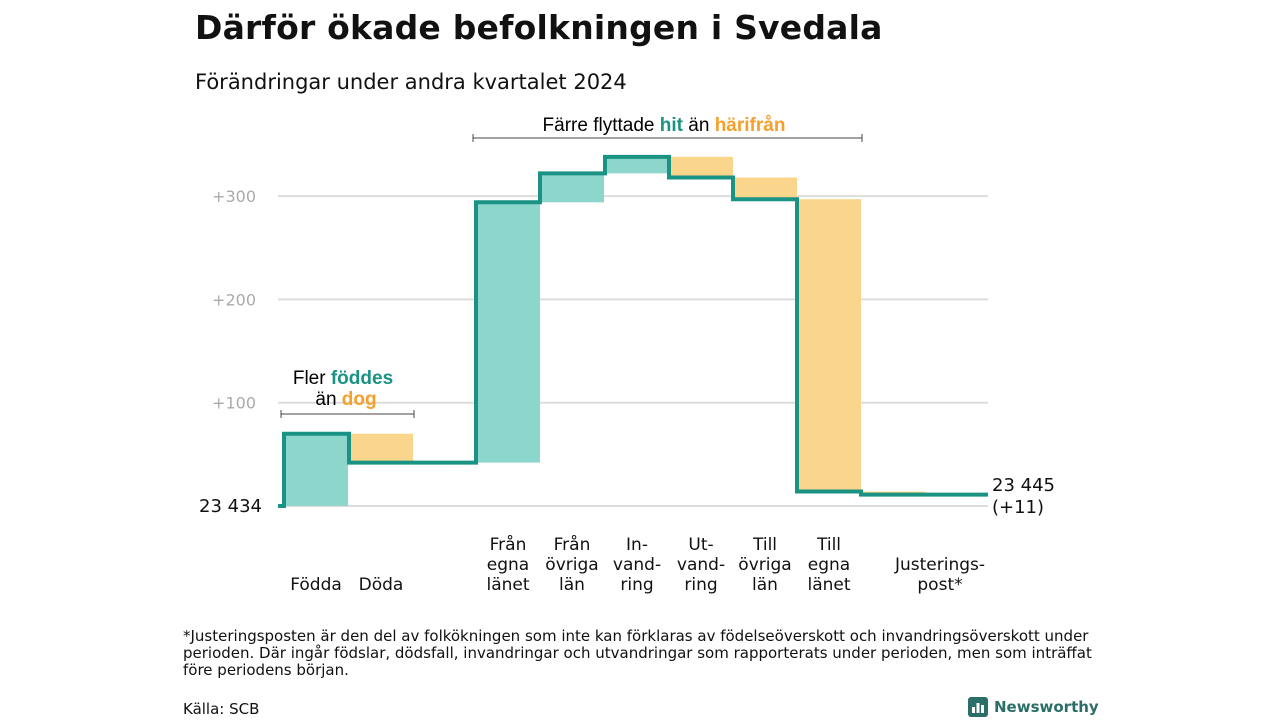 The height and width of the screenshot is (720, 1280). Describe the element at coordinates (411, 82) in the screenshot. I see `chart-subtitle: Förändringar under andra kvartalet 2024` at that location.